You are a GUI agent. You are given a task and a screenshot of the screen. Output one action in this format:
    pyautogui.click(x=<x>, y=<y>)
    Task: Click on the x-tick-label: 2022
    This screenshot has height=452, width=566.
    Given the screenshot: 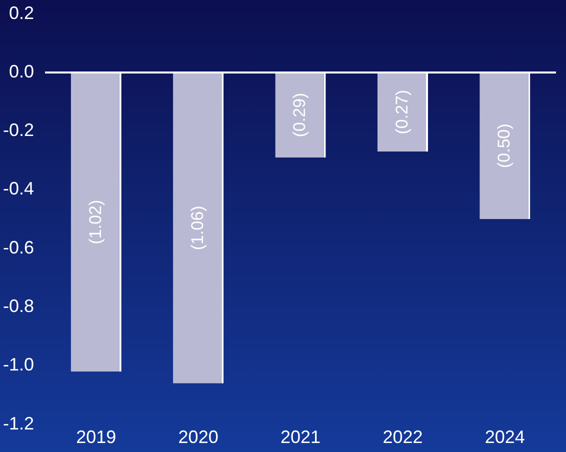 What is the action you would take?
    pyautogui.click(x=402, y=437)
    